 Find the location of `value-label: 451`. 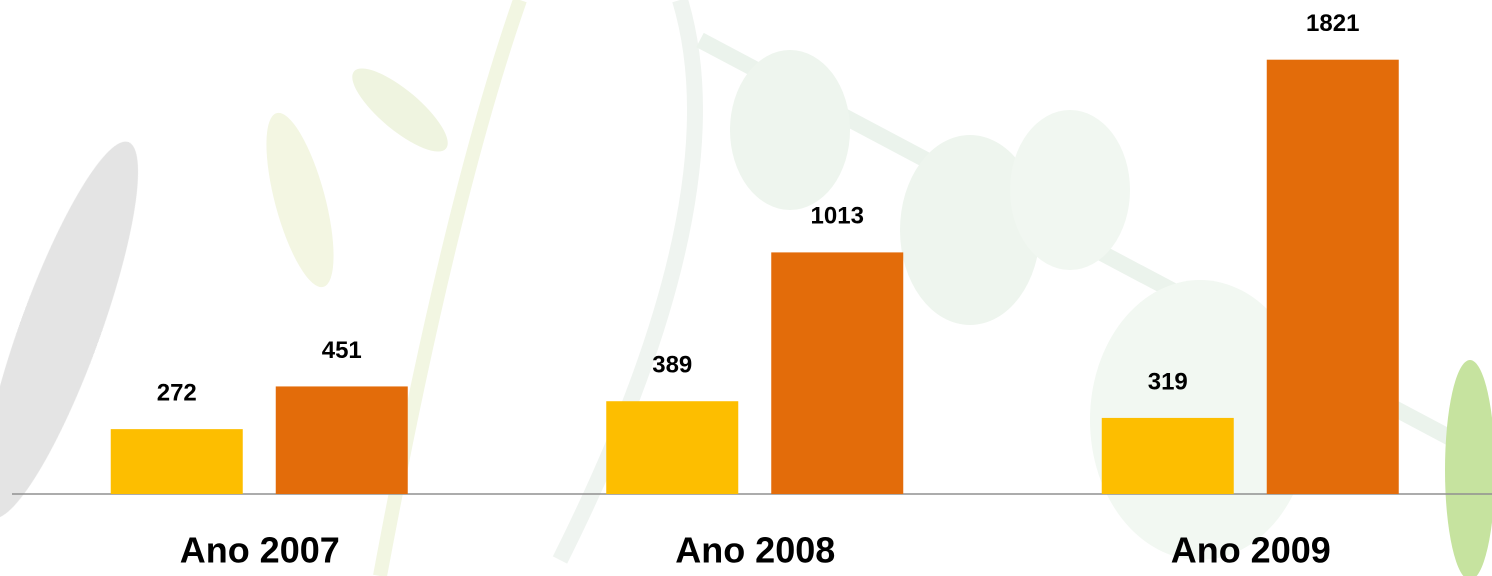

value-label: 451 is located at coordinates (342, 350).